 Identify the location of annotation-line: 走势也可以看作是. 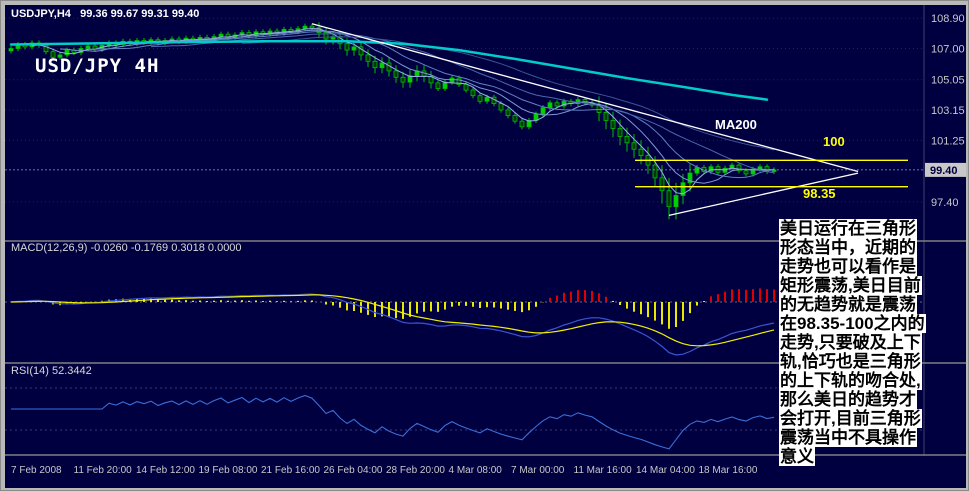
(848, 266).